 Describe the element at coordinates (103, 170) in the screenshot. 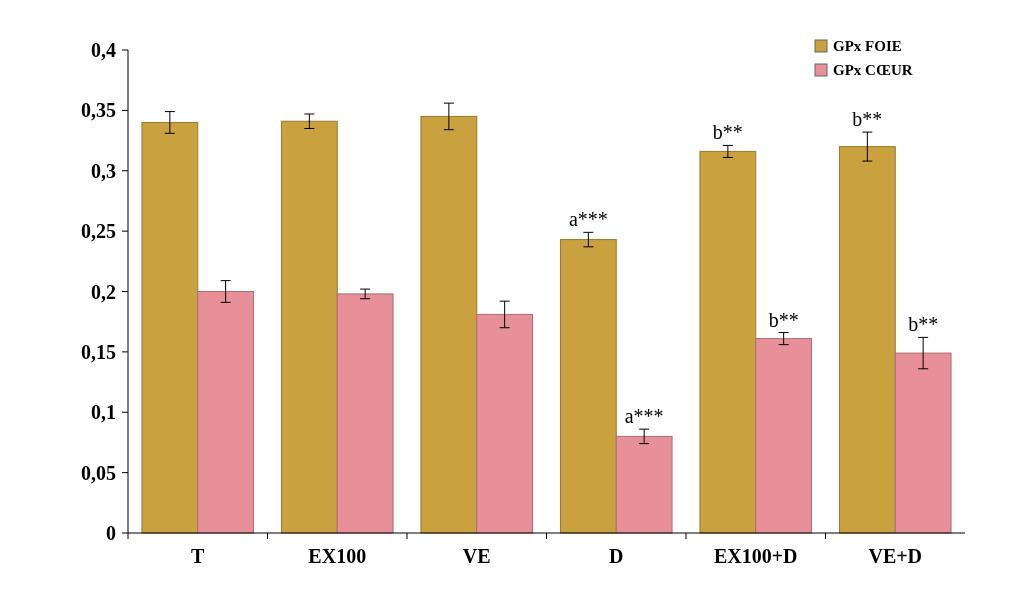

I see `y-tick-label: 0,3` at that location.